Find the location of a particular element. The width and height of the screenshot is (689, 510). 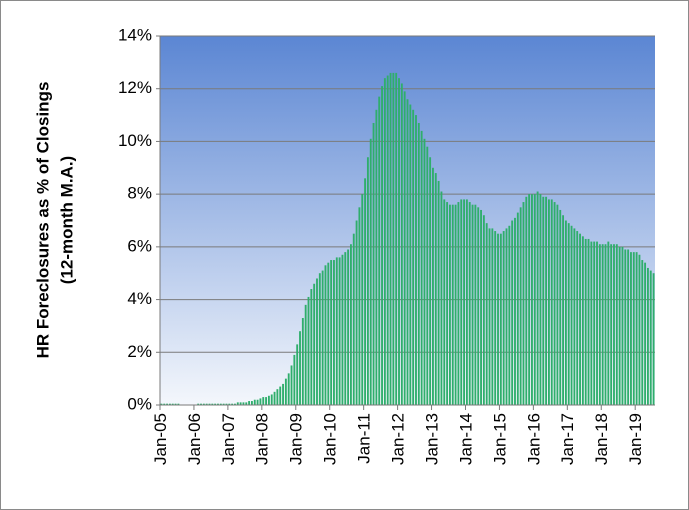

y-tick-label: 10% is located at coordinates (135, 140).